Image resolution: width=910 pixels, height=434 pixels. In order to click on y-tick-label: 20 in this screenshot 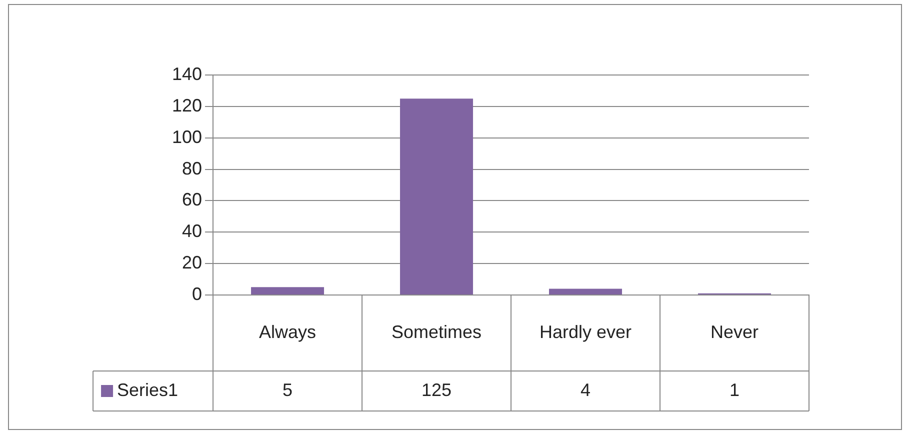, I will do `click(192, 262)`.